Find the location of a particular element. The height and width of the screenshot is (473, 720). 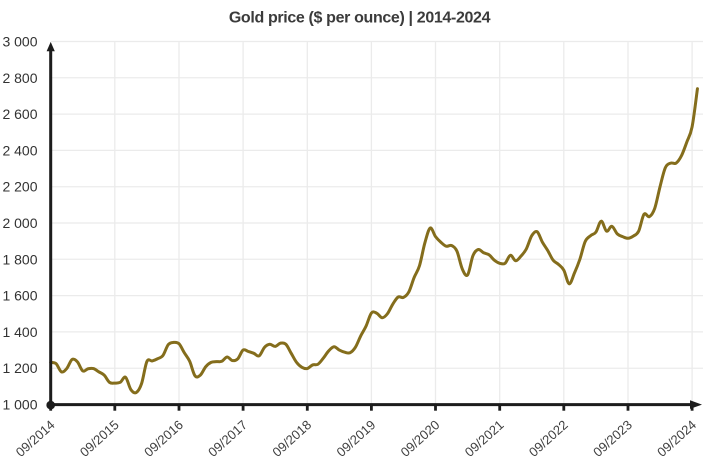

svg-text: 2 800 is located at coordinates (19, 78).